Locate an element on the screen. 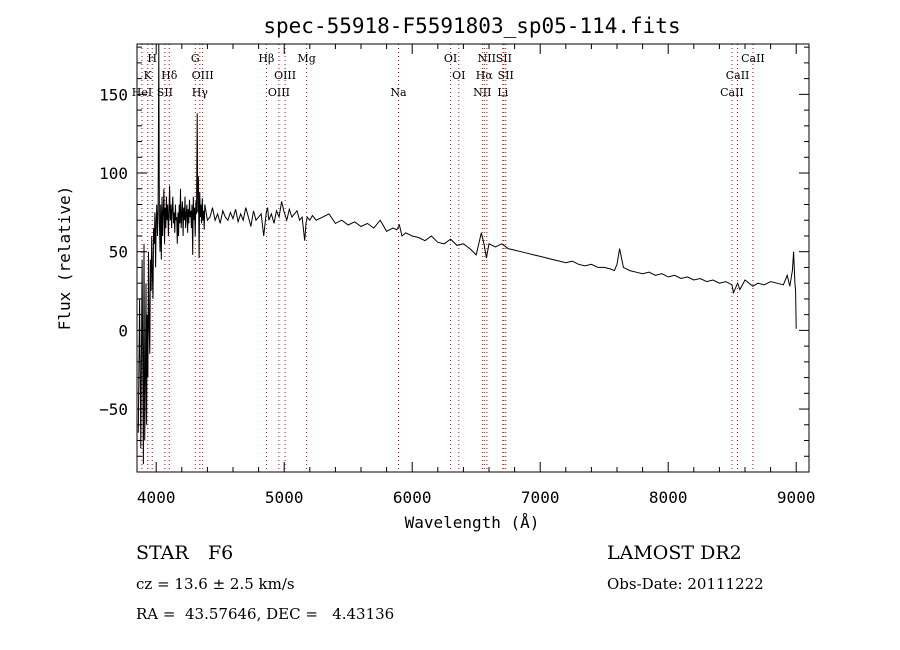 This screenshot has width=900, height=650. line-marker-label: Li is located at coordinates (502, 92).